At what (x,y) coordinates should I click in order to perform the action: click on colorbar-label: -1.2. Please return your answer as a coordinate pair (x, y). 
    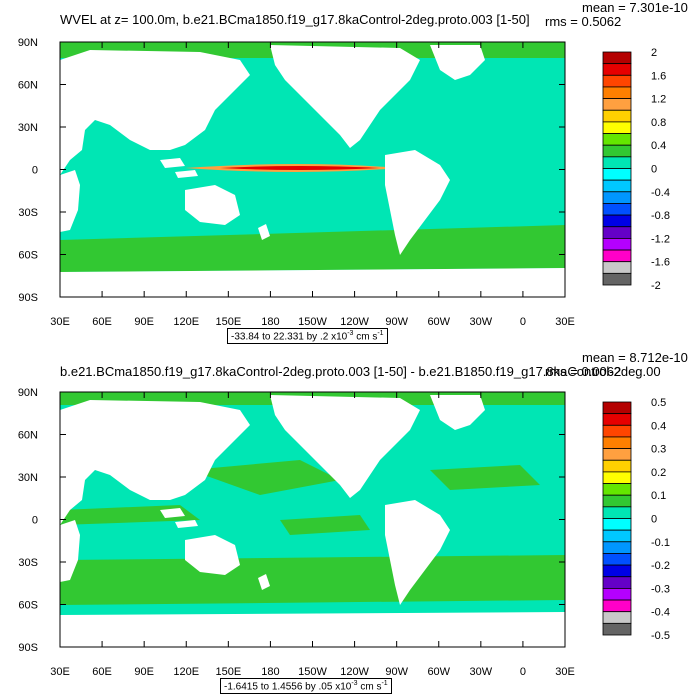
    Looking at the image, I should click on (660, 239).